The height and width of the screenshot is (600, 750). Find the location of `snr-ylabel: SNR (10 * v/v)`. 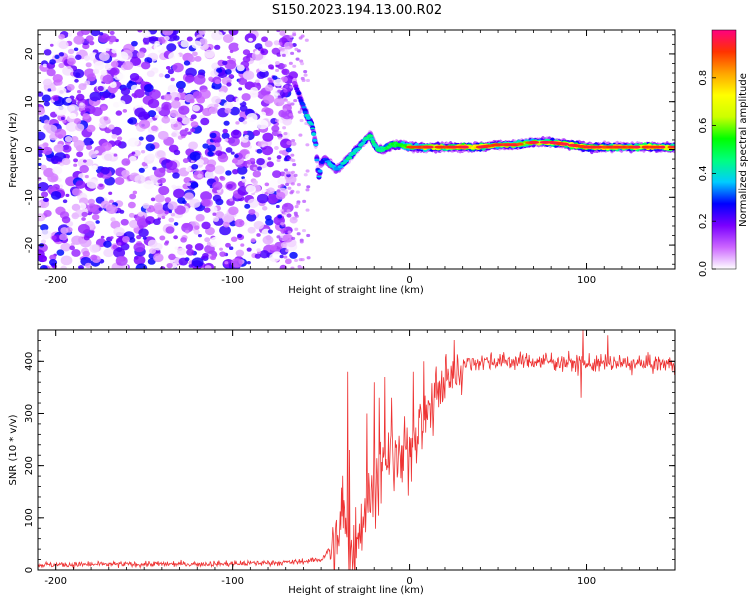

snr-ylabel: SNR (10 * v/v) is located at coordinates (13, 449).